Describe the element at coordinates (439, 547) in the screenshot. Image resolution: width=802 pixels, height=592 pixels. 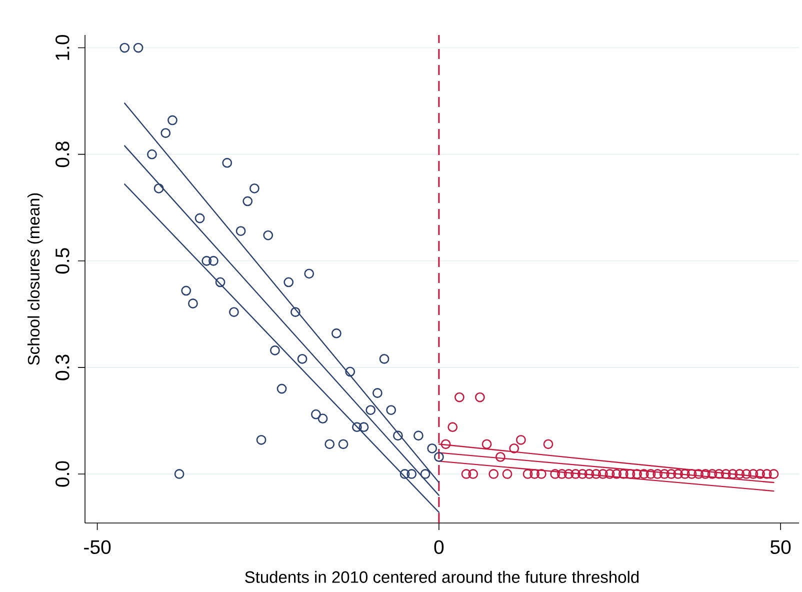
I see `x-tick-label: 0` at that location.